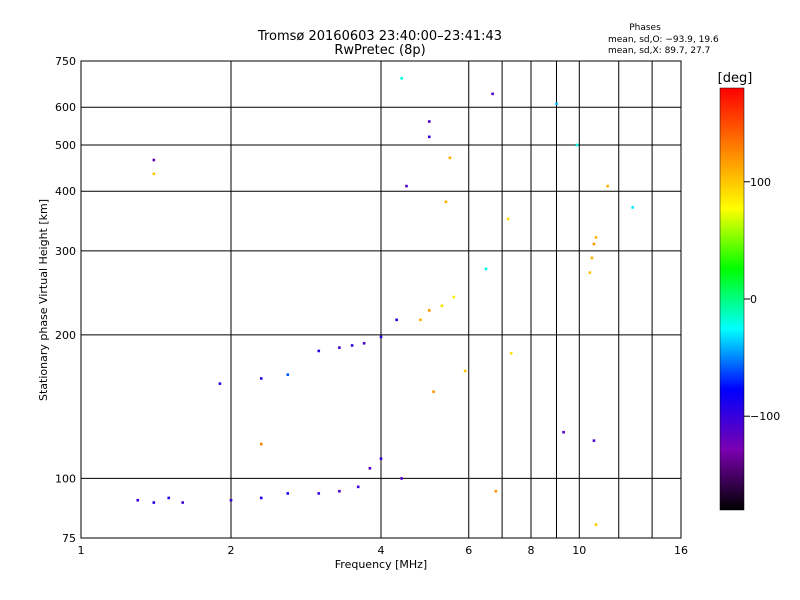 The width and height of the screenshot is (800, 600). Describe the element at coordinates (659, 51) in the screenshot. I see `phases-x-stats: mean, sd,X: 89.7, 27.7` at that location.